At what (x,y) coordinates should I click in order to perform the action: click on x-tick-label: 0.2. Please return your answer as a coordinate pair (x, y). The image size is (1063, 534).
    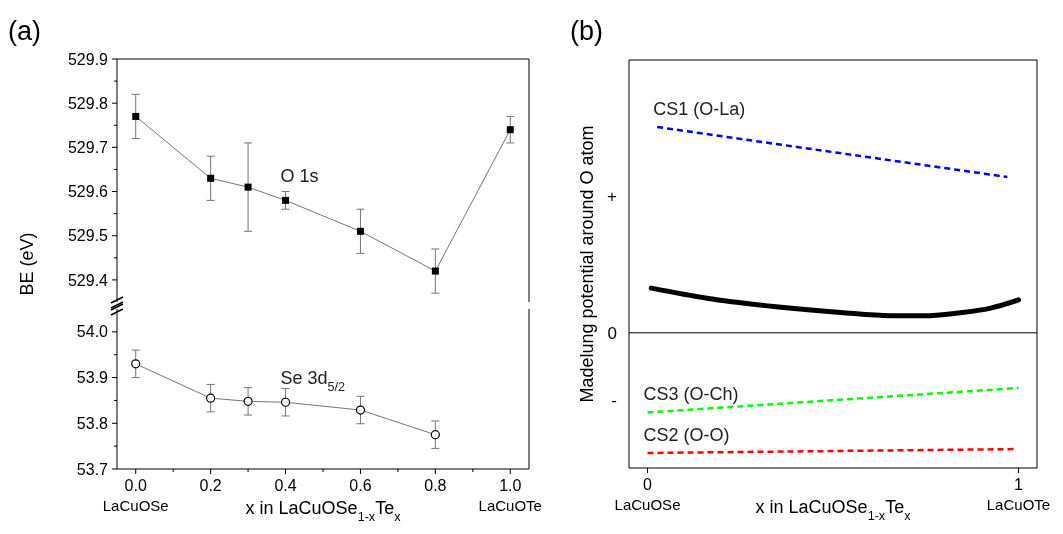
    Looking at the image, I should click on (210, 485).